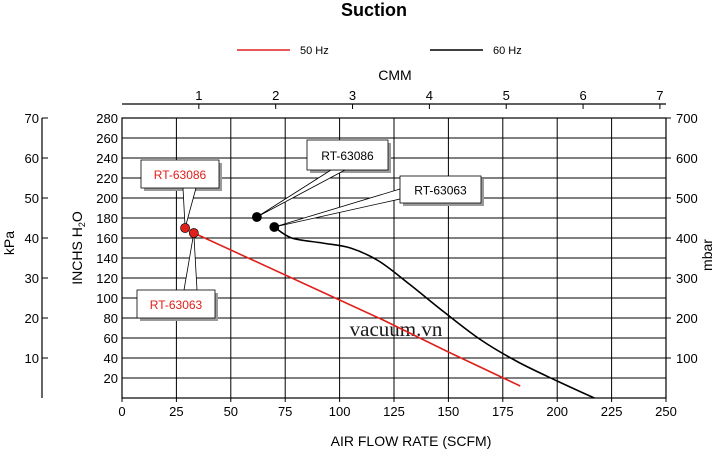 This screenshot has width=720, height=450. Describe the element at coordinates (449, 411) in the screenshot. I see `x-tick-label: 150` at that location.